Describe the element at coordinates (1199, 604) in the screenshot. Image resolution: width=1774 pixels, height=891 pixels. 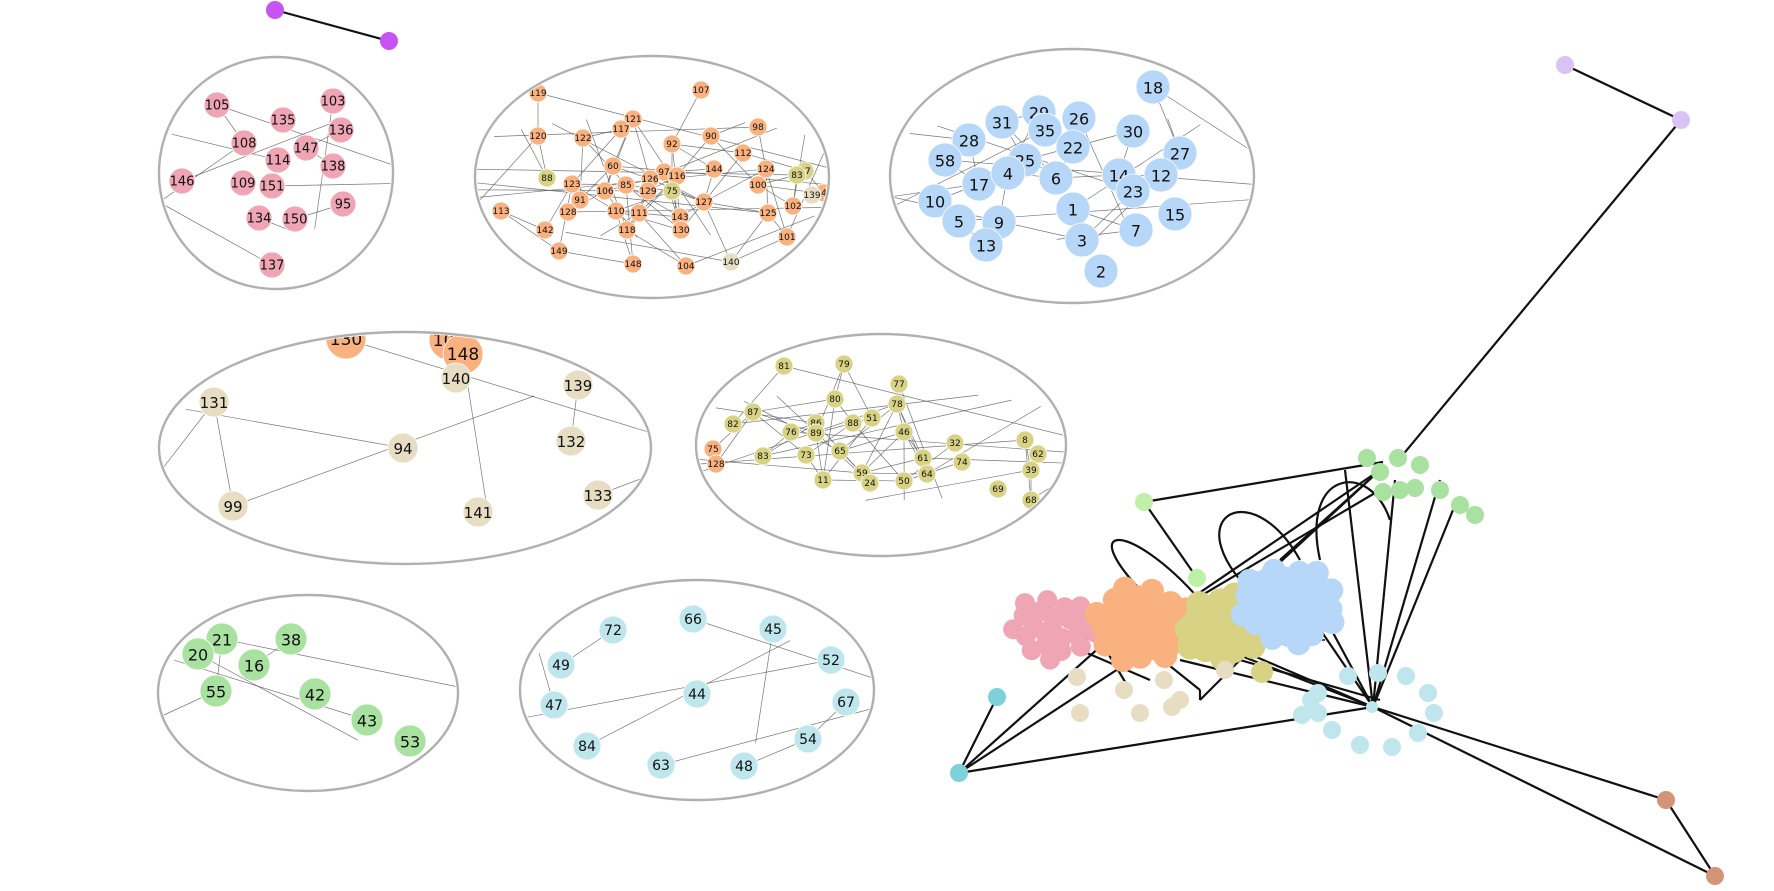
I see `overview-olive-node` at that location.